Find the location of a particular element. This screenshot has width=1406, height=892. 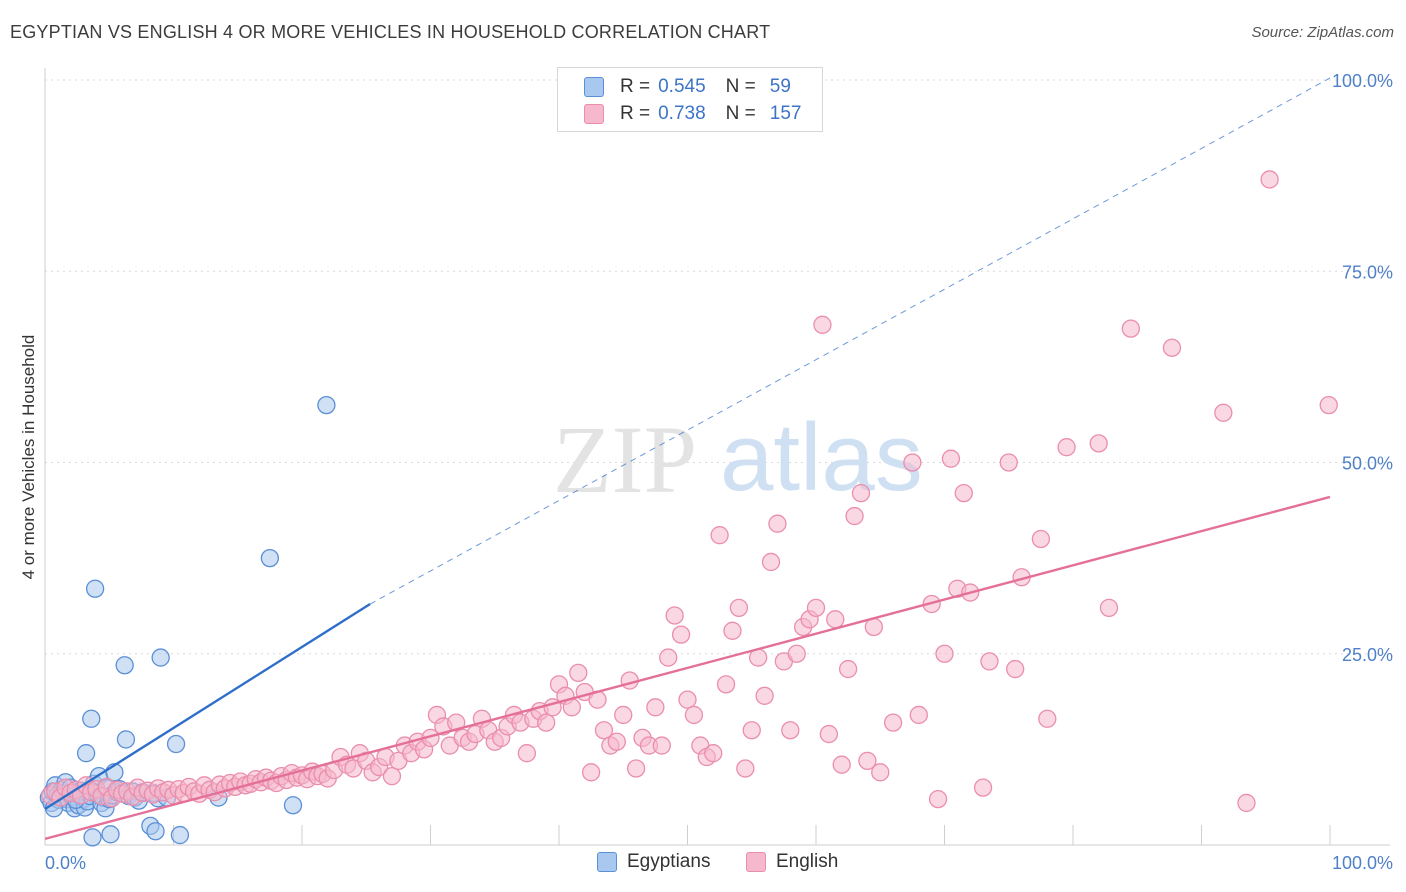

y-axis-label: 4 or more Vehicles in Household is located at coordinates (28, 457).